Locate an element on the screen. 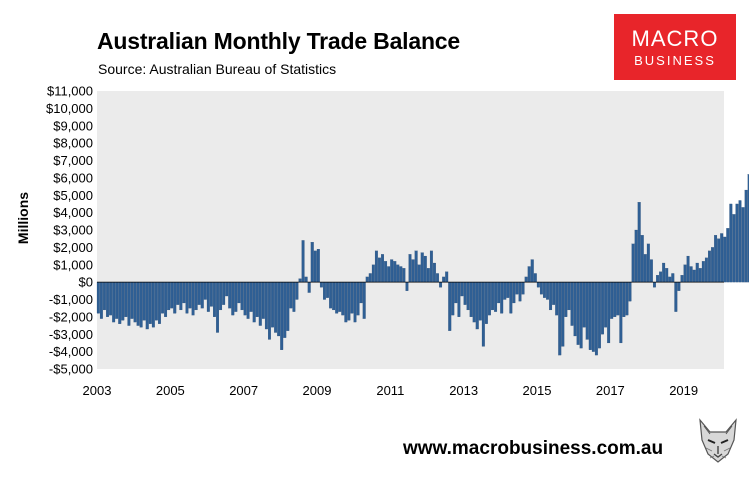 Image resolution: width=749 pixels, height=481 pixels. y-tick-label: -$5,000 is located at coordinates (71, 369).